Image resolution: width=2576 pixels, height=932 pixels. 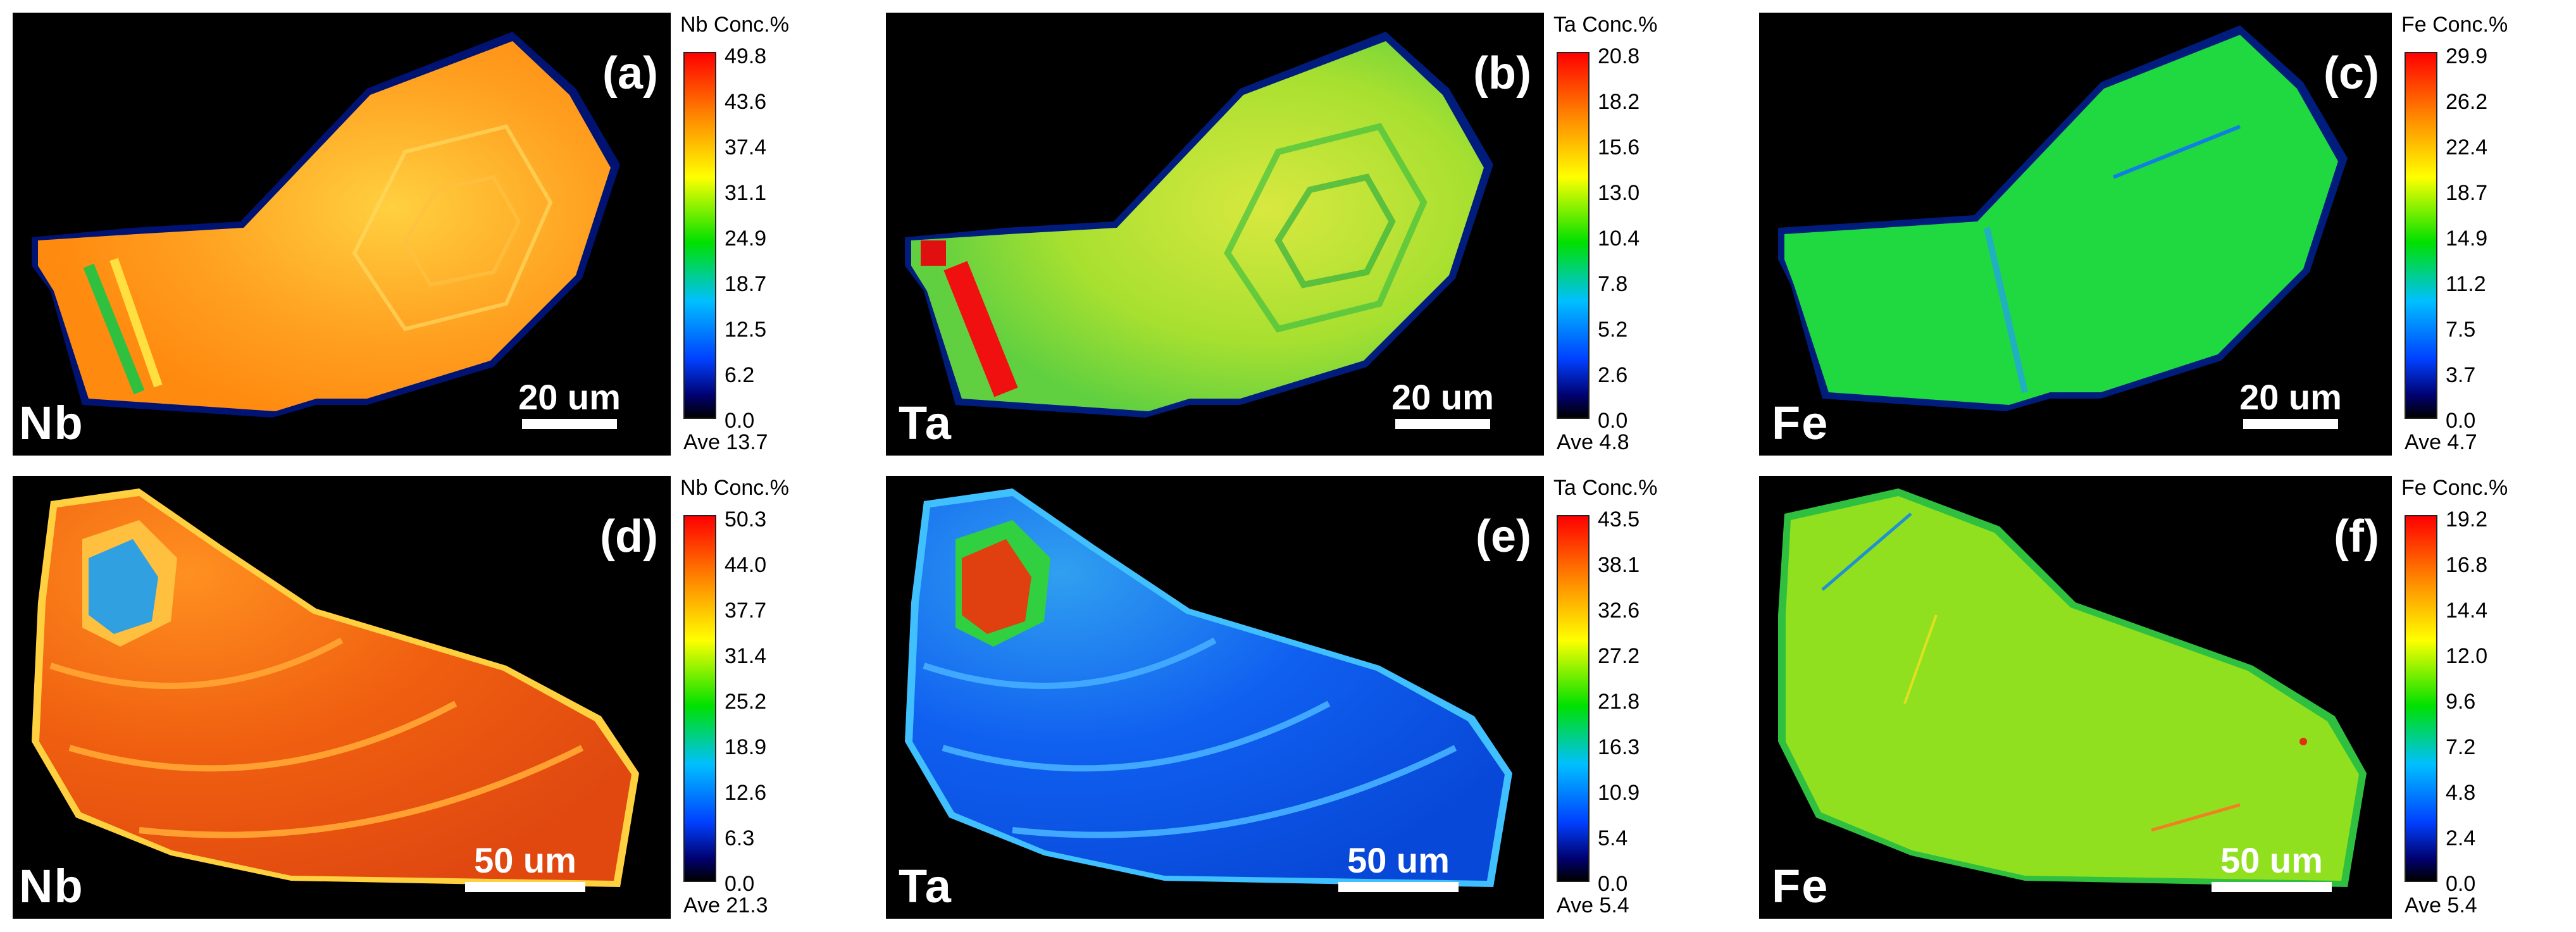 I want to click on colorbar-average: Ave 4.7, so click(x=2441, y=442).